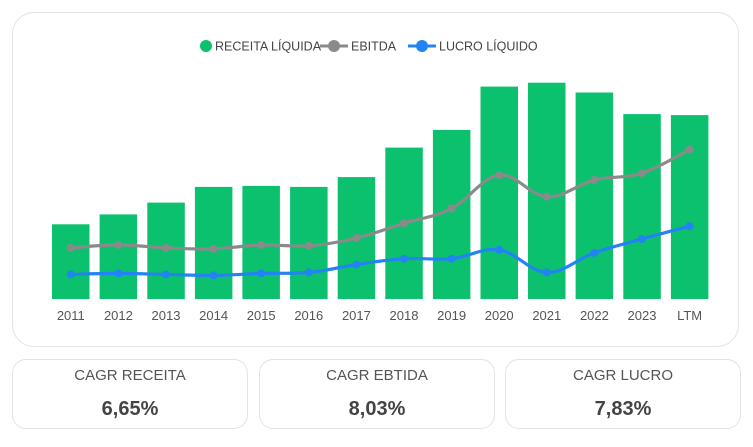  What do you see at coordinates (166, 274) in the screenshot?
I see `point-lucro-l-quido-2013` at bounding box center [166, 274].